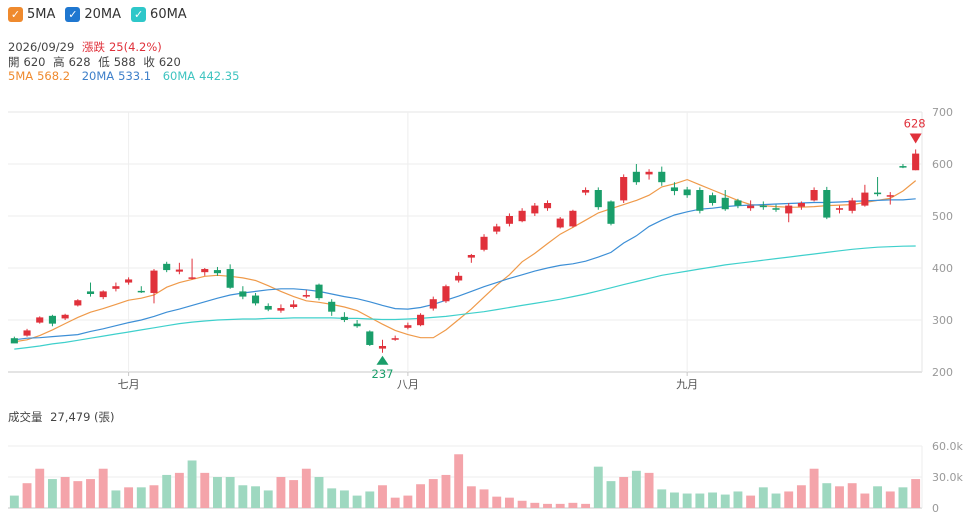 The height and width of the screenshot is (522, 974). I want to click on checkbox-60ma-icon: ✓, so click(139, 14).